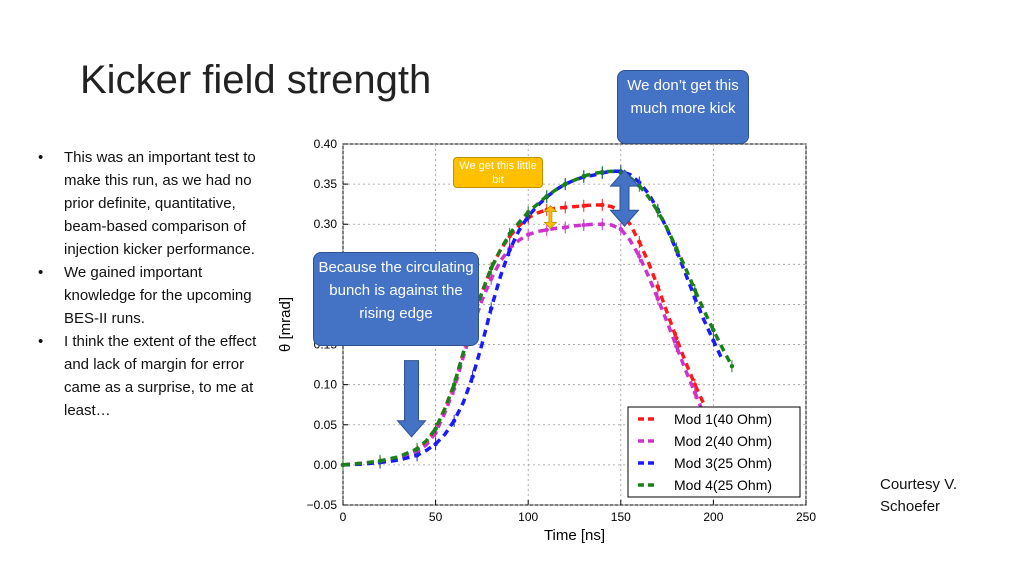 Image resolution: width=1024 pixels, height=576 pixels. What do you see at coordinates (723, 485) in the screenshot?
I see `legend-entry: Mod 4(25 Ohm)` at bounding box center [723, 485].